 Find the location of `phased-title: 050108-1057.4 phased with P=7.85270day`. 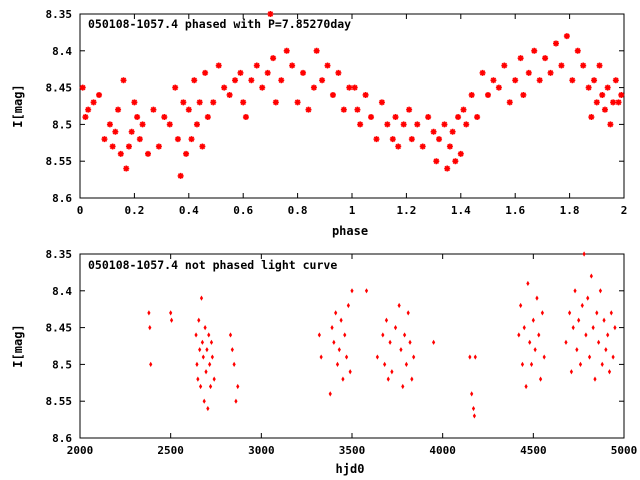

phased-title: 050108-1057.4 phased with P=7.85270day is located at coordinates (219, 24).